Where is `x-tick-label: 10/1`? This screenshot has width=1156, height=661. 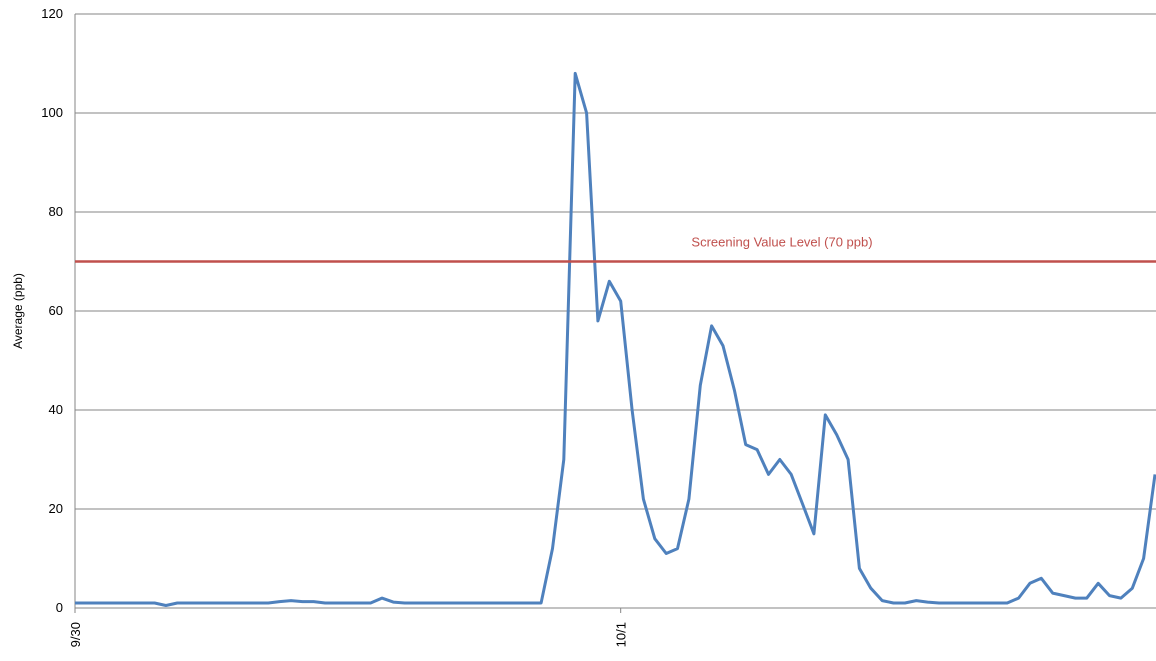
x-tick-label: 10/1 is located at coordinates (621, 634).